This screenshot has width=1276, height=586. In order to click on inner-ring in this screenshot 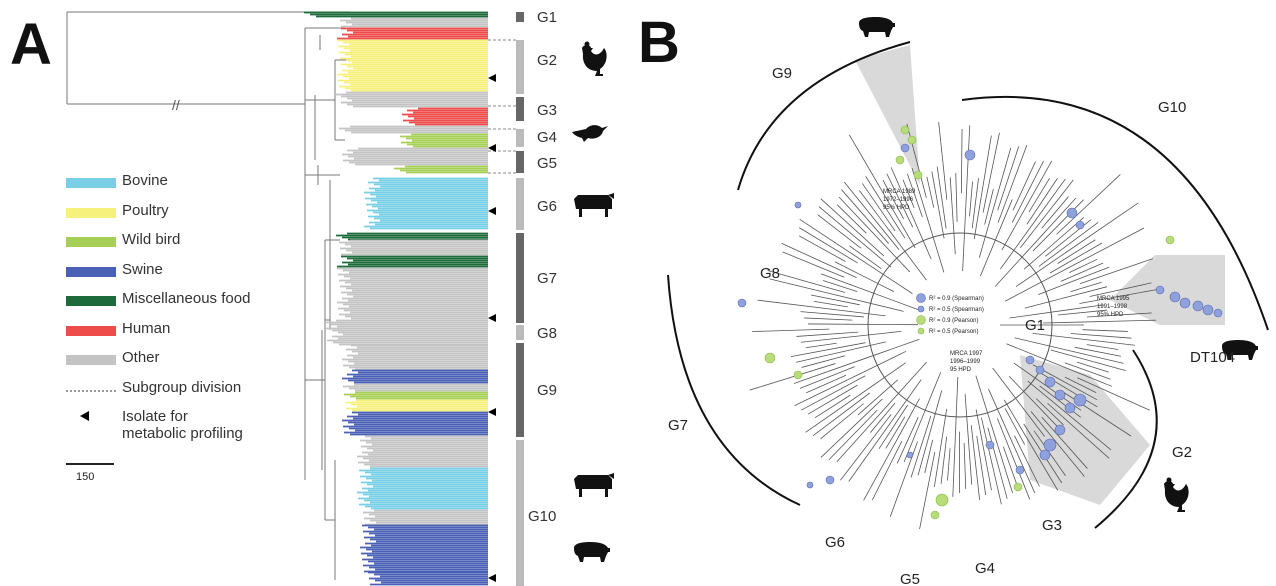, I will do `click(960, 325)`.